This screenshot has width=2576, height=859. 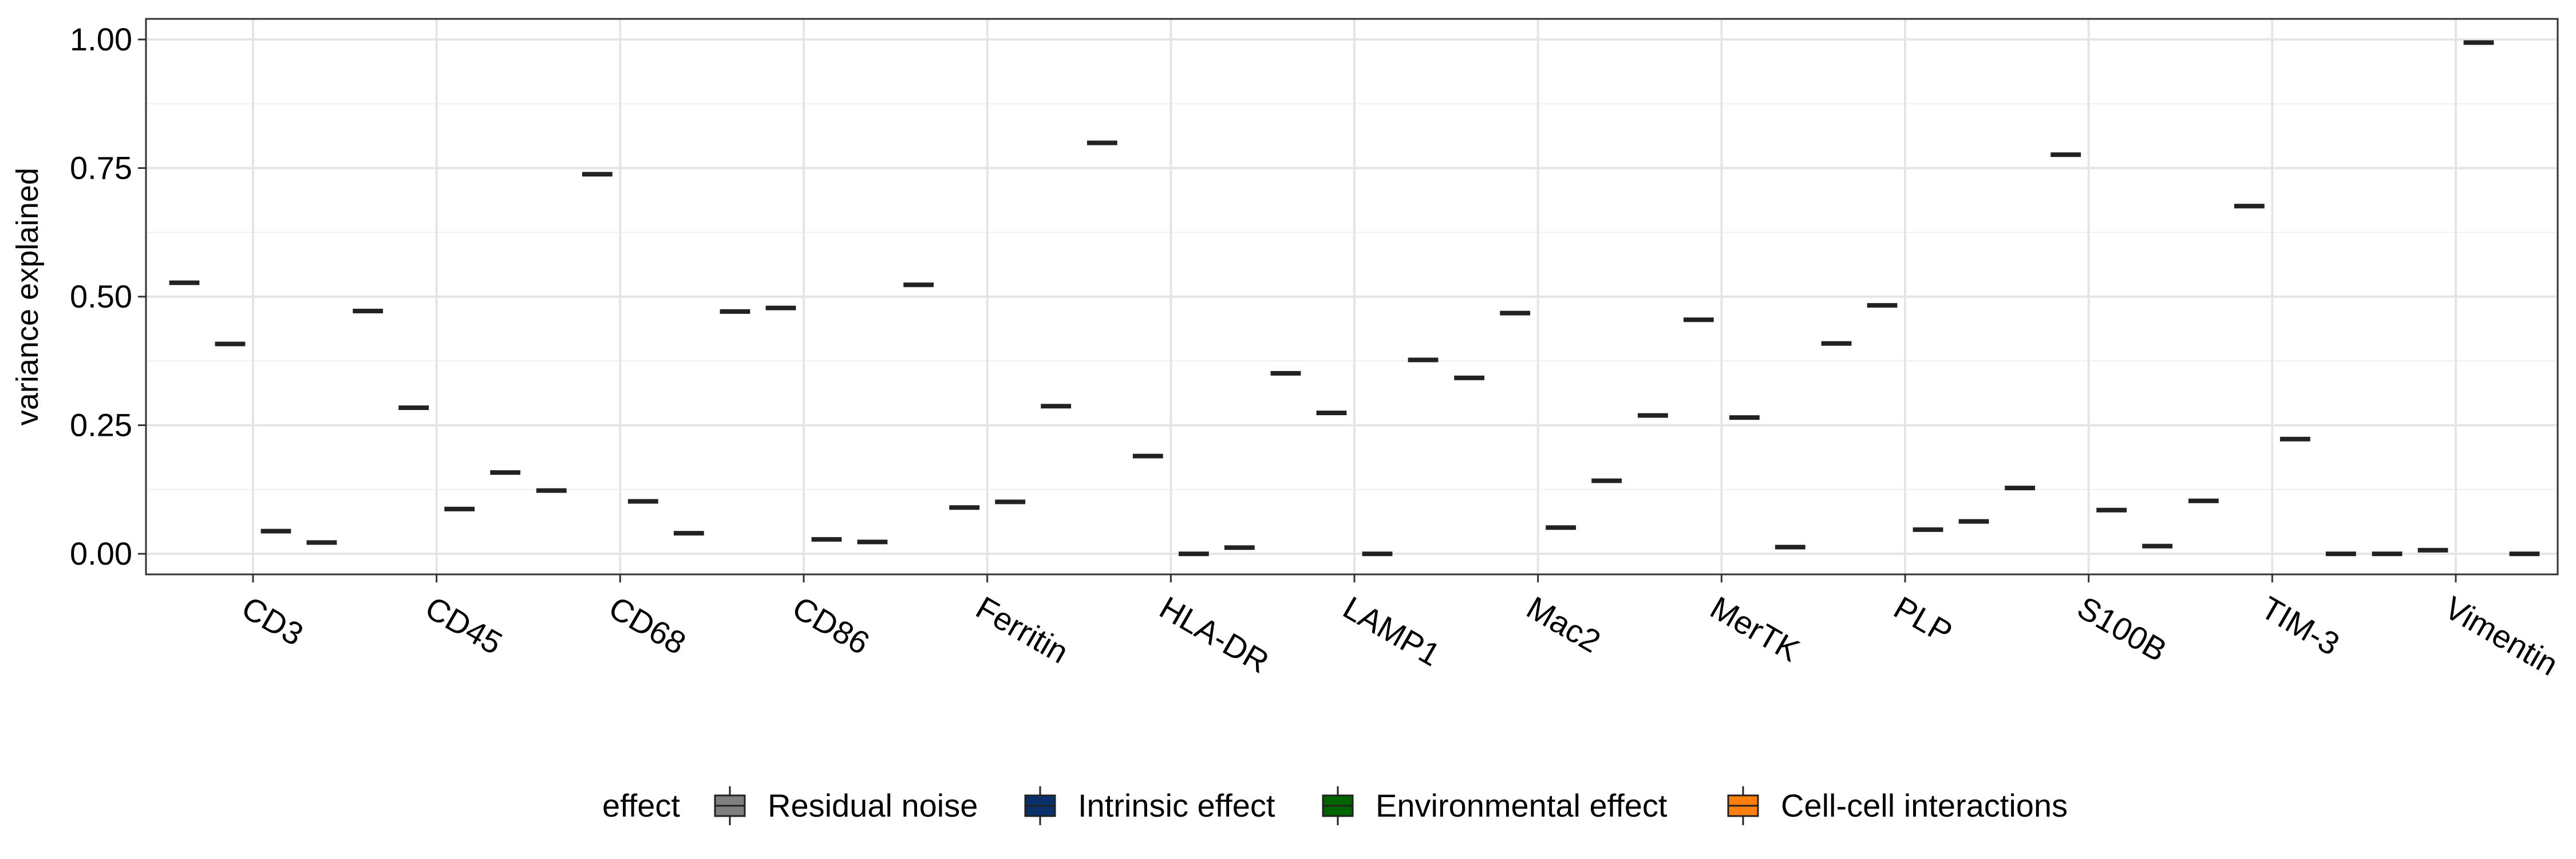 What do you see at coordinates (2300, 626) in the screenshot?
I see `x-tick-label-tim-3: TIM-3` at bounding box center [2300, 626].